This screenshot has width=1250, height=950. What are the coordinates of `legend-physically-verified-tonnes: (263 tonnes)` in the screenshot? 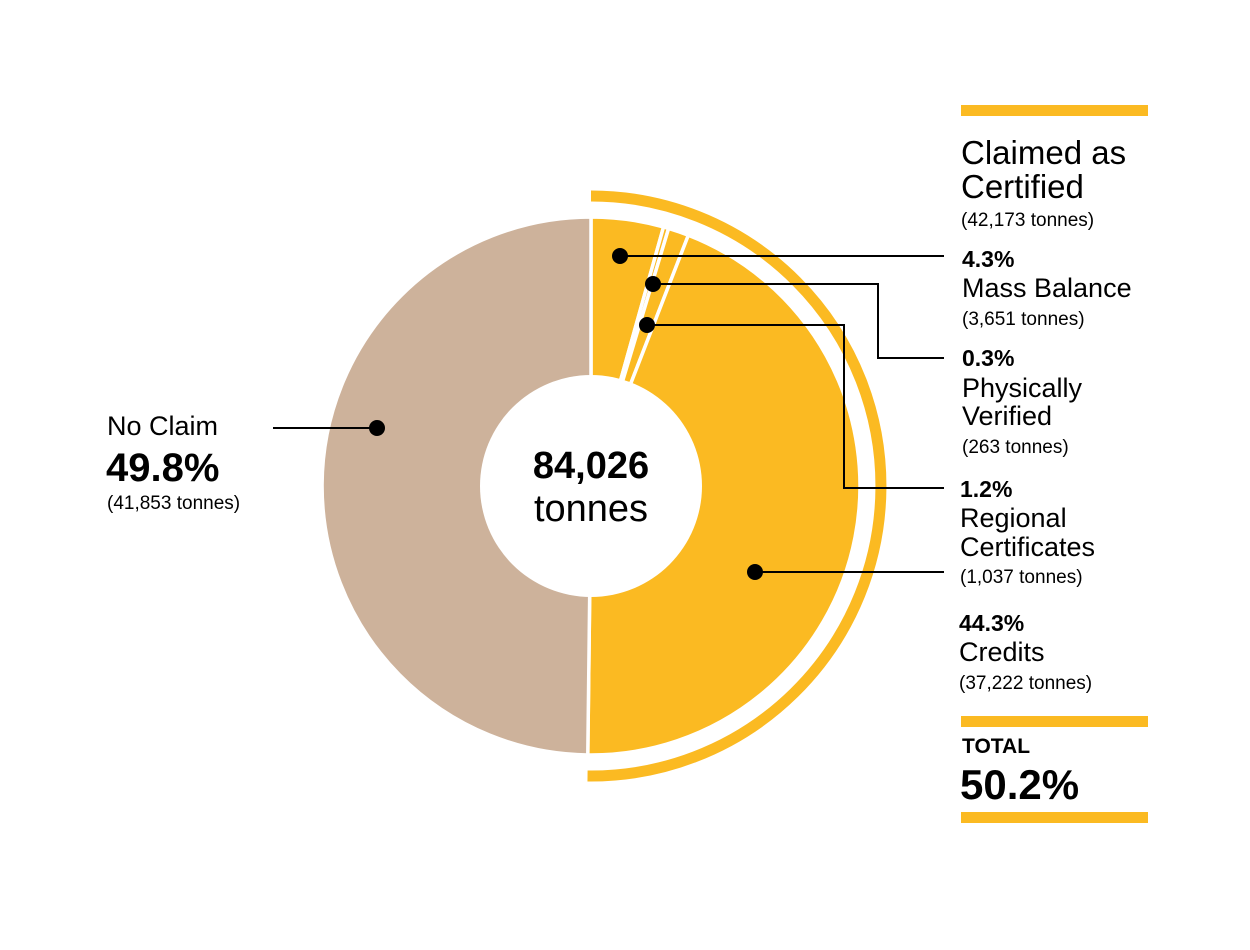 It's located at (1015, 447).